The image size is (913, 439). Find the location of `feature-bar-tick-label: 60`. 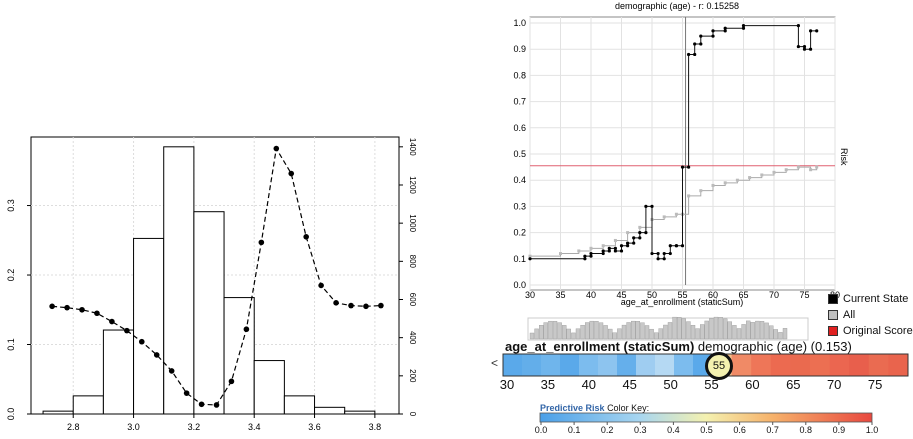

feature-bar-tick-label: 60 is located at coordinates (752, 384).